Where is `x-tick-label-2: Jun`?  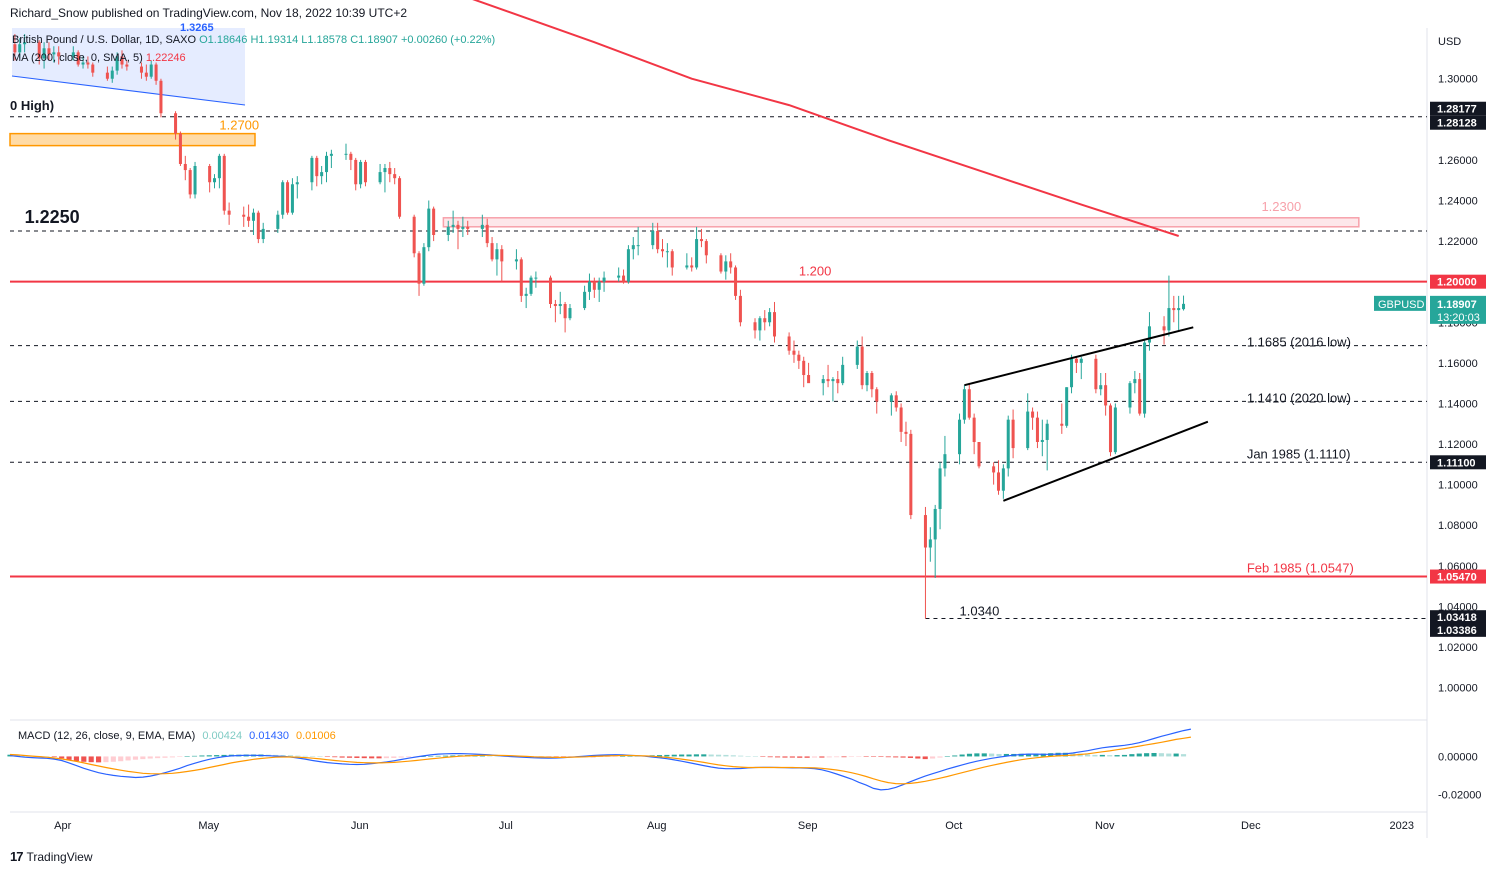
x-tick-label-2: Jun is located at coordinates (360, 826).